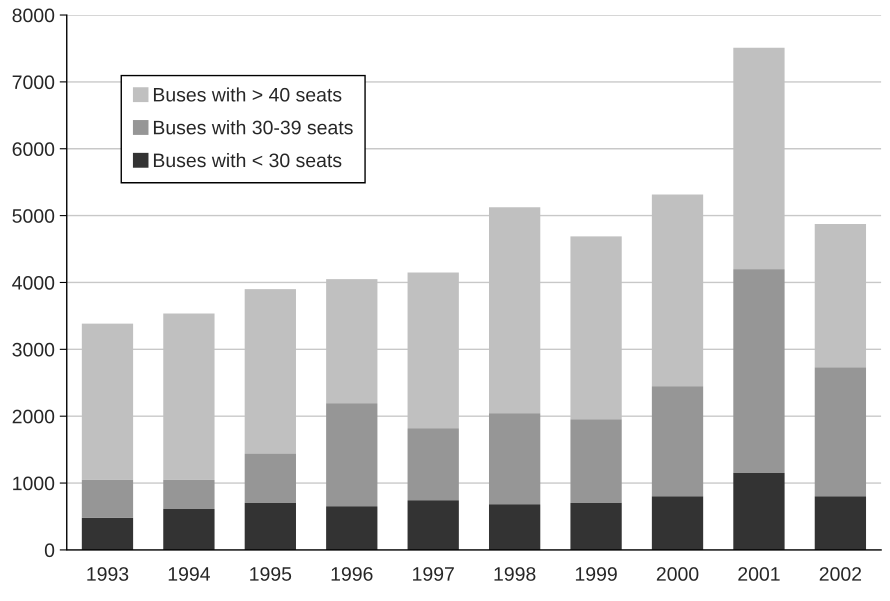 The image size is (890, 601). Describe the element at coordinates (759, 574) in the screenshot. I see `x-tick-label: 2001` at that location.